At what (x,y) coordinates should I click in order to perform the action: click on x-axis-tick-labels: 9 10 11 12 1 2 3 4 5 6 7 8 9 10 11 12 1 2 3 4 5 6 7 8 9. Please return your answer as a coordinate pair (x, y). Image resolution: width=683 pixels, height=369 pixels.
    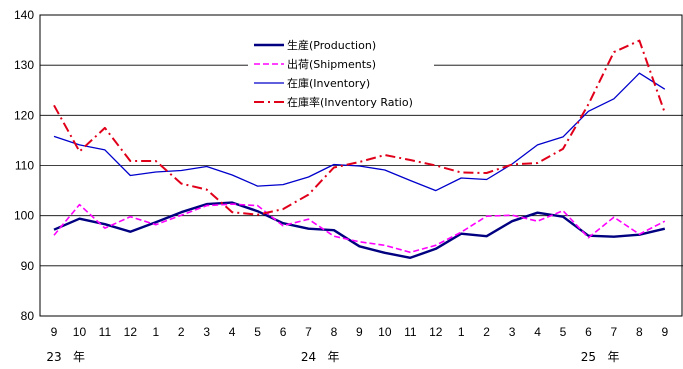
    Looking at the image, I should click on (360, 332).